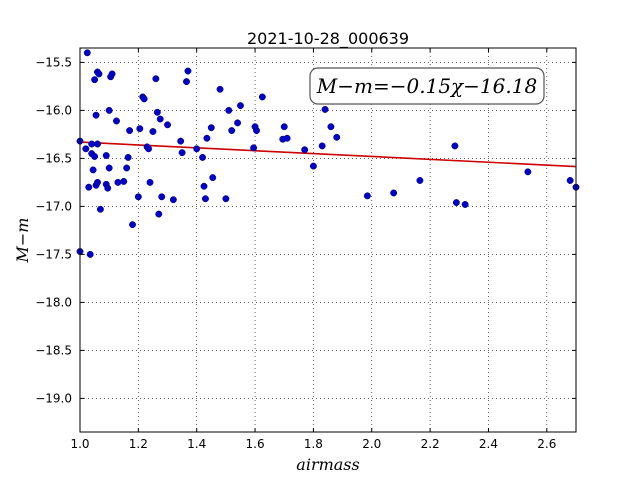  I want to click on annotation-text: M−m=−0.15χ−16.18, so click(426, 86).